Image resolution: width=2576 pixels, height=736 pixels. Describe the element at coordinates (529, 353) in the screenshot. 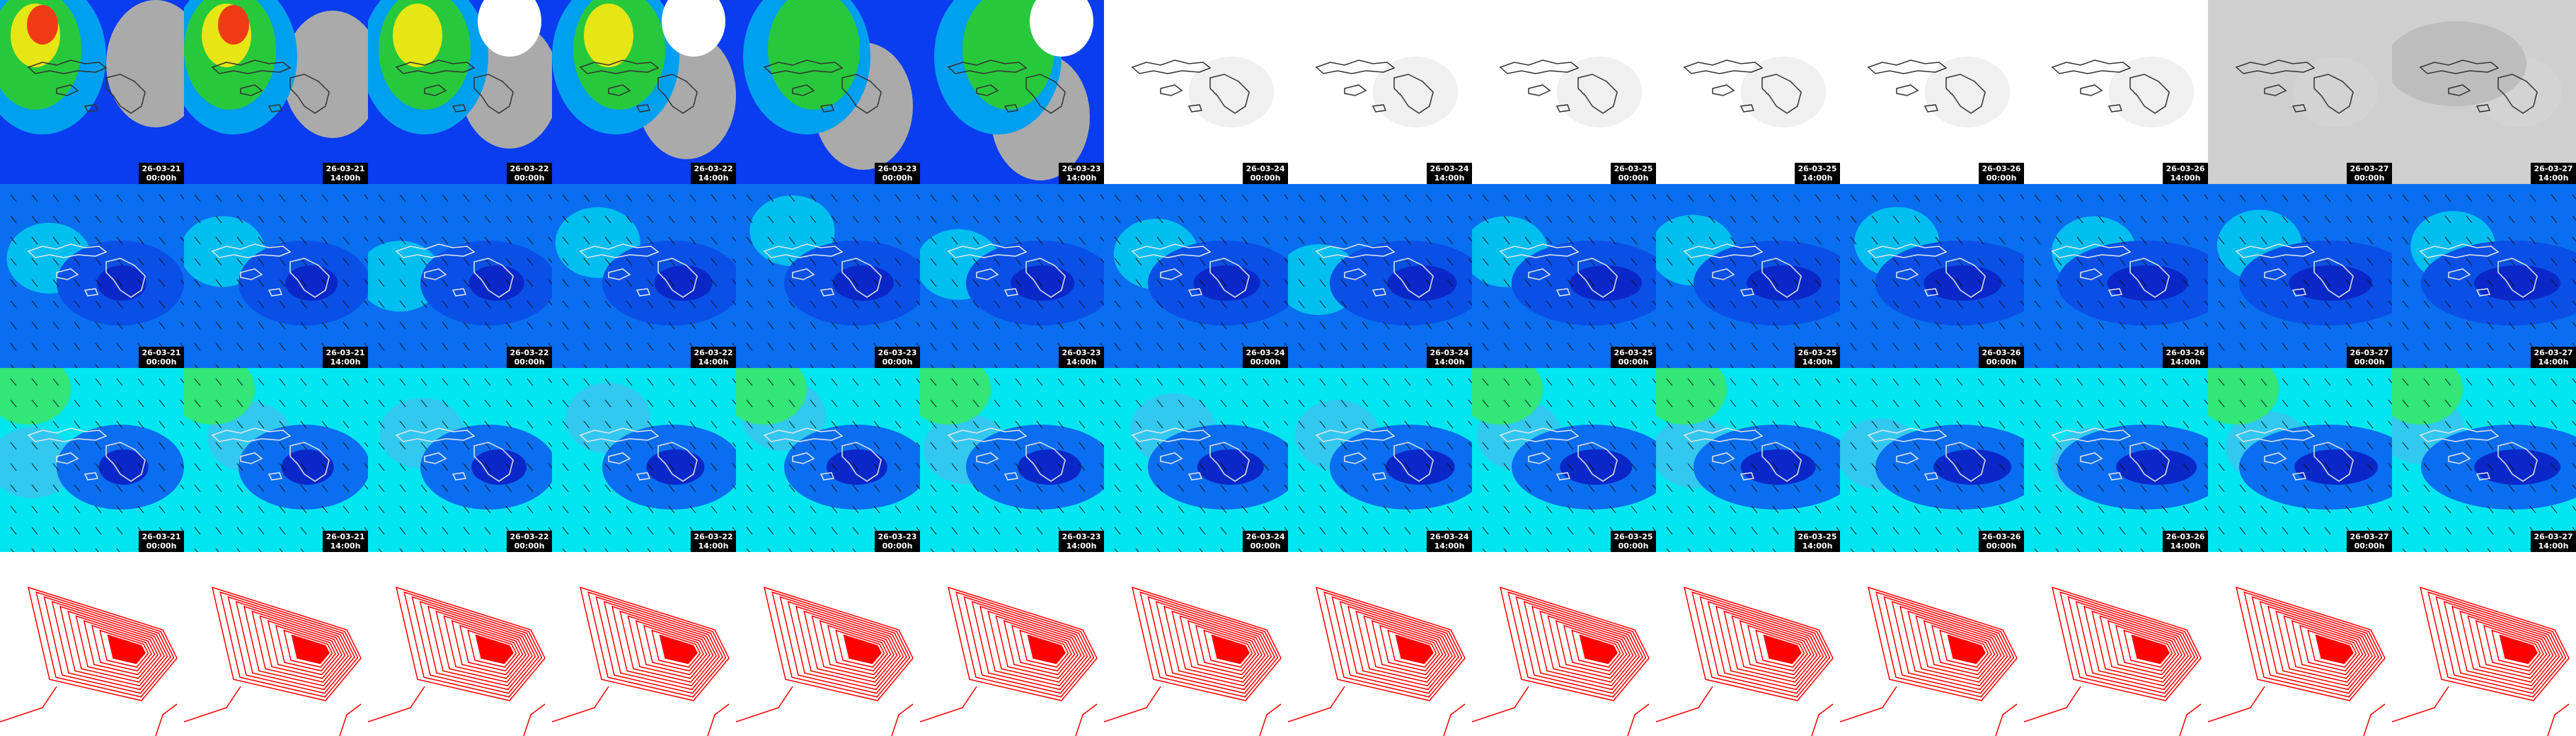

I see `date-label: 26-03-22` at that location.